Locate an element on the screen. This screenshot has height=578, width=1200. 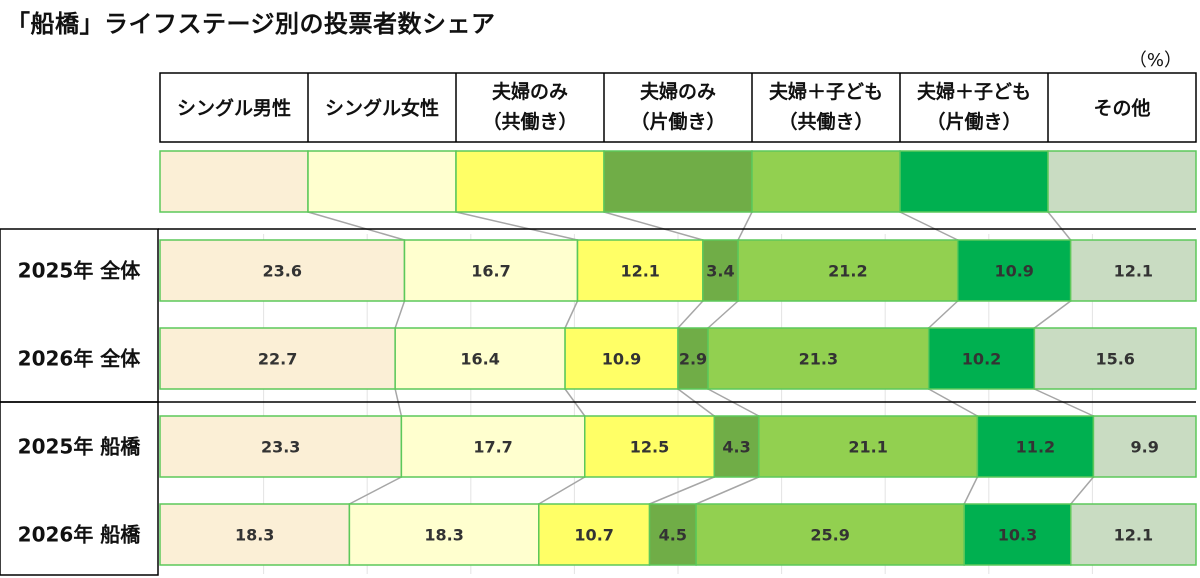
data-label: 17.7 is located at coordinates (492, 447).